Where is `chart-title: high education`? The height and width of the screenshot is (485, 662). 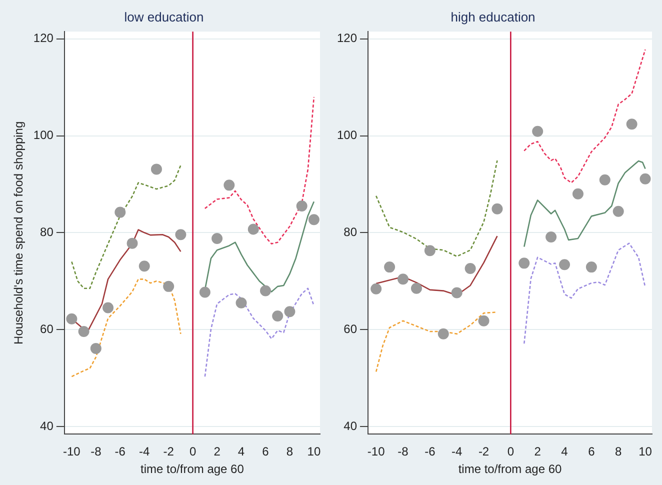 chart-title: high education is located at coordinates (493, 16).